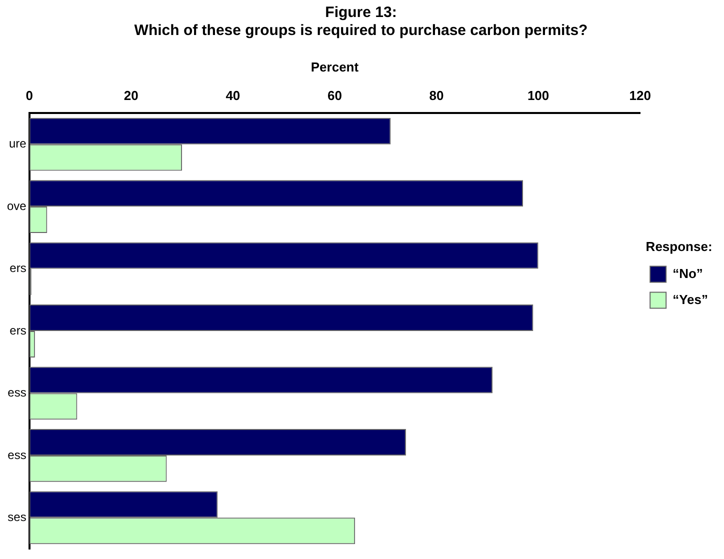  What do you see at coordinates (538, 95) in the screenshot?
I see `x-tick-label: 100` at bounding box center [538, 95].